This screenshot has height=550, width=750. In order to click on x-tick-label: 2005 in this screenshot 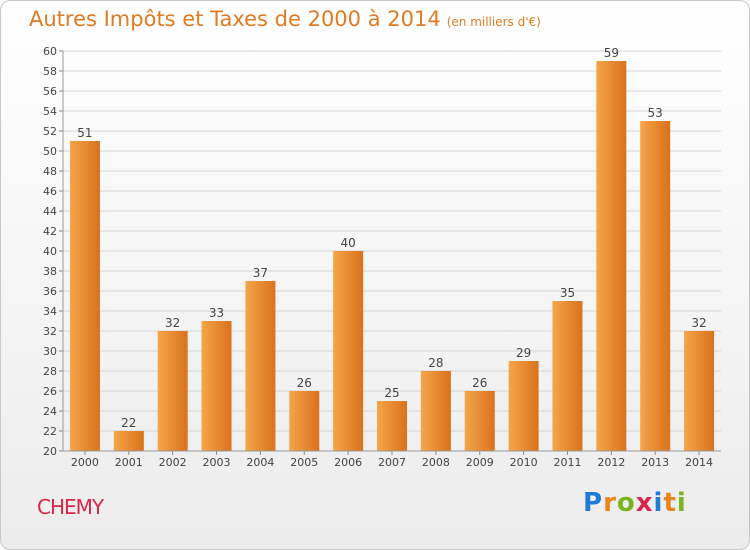, I will do `click(304, 462)`.